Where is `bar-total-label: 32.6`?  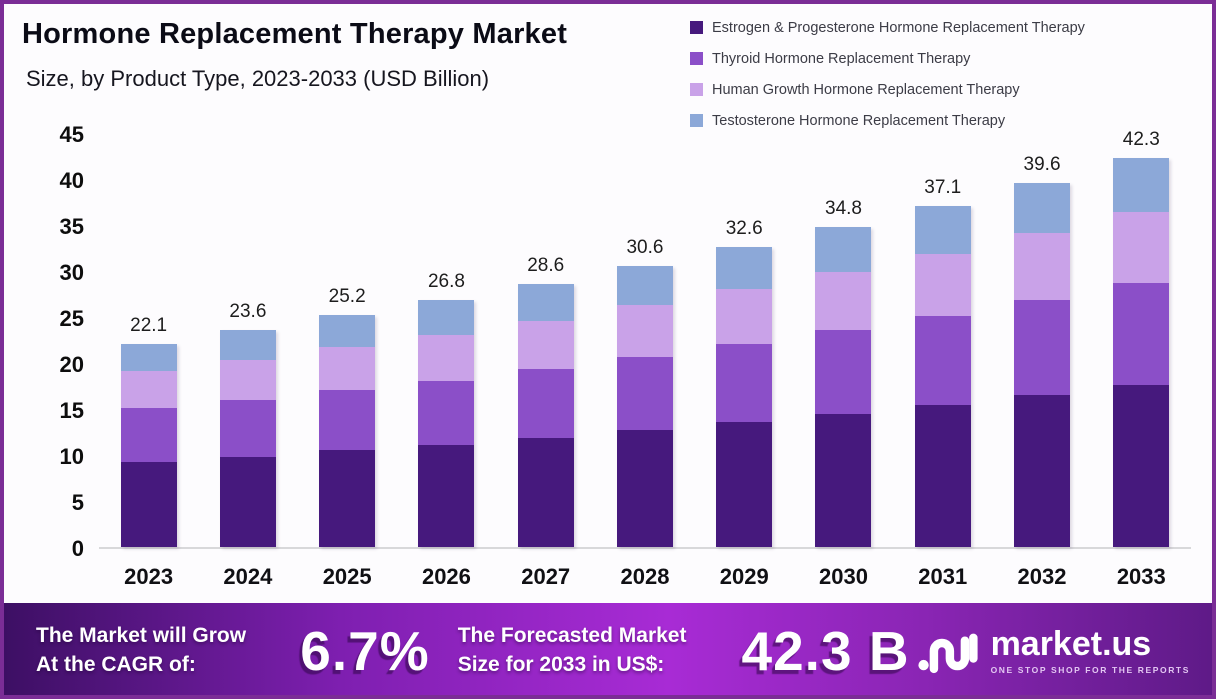 bar-total-label: 32.6 is located at coordinates (744, 229).